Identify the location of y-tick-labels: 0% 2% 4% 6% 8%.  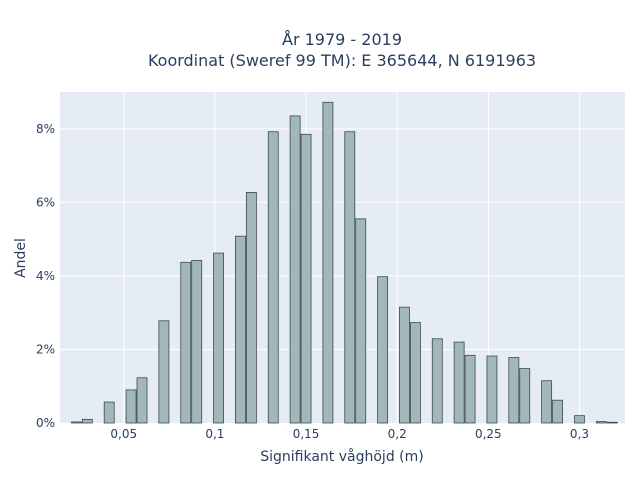
(45, 276).